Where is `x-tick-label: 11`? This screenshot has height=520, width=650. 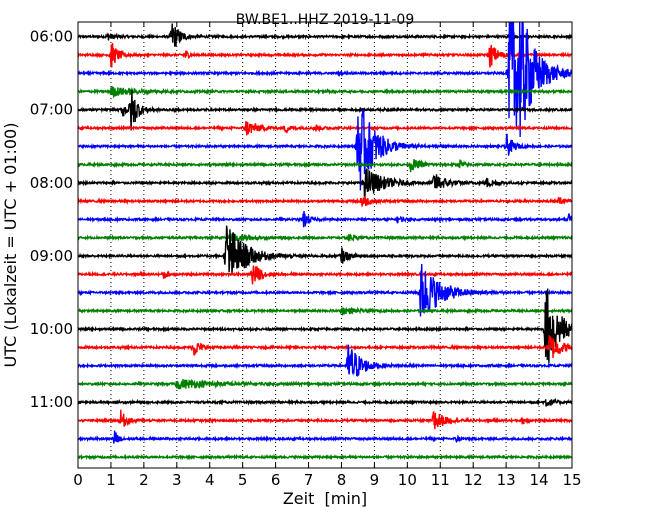 x-tick-label: 11 is located at coordinates (440, 480).